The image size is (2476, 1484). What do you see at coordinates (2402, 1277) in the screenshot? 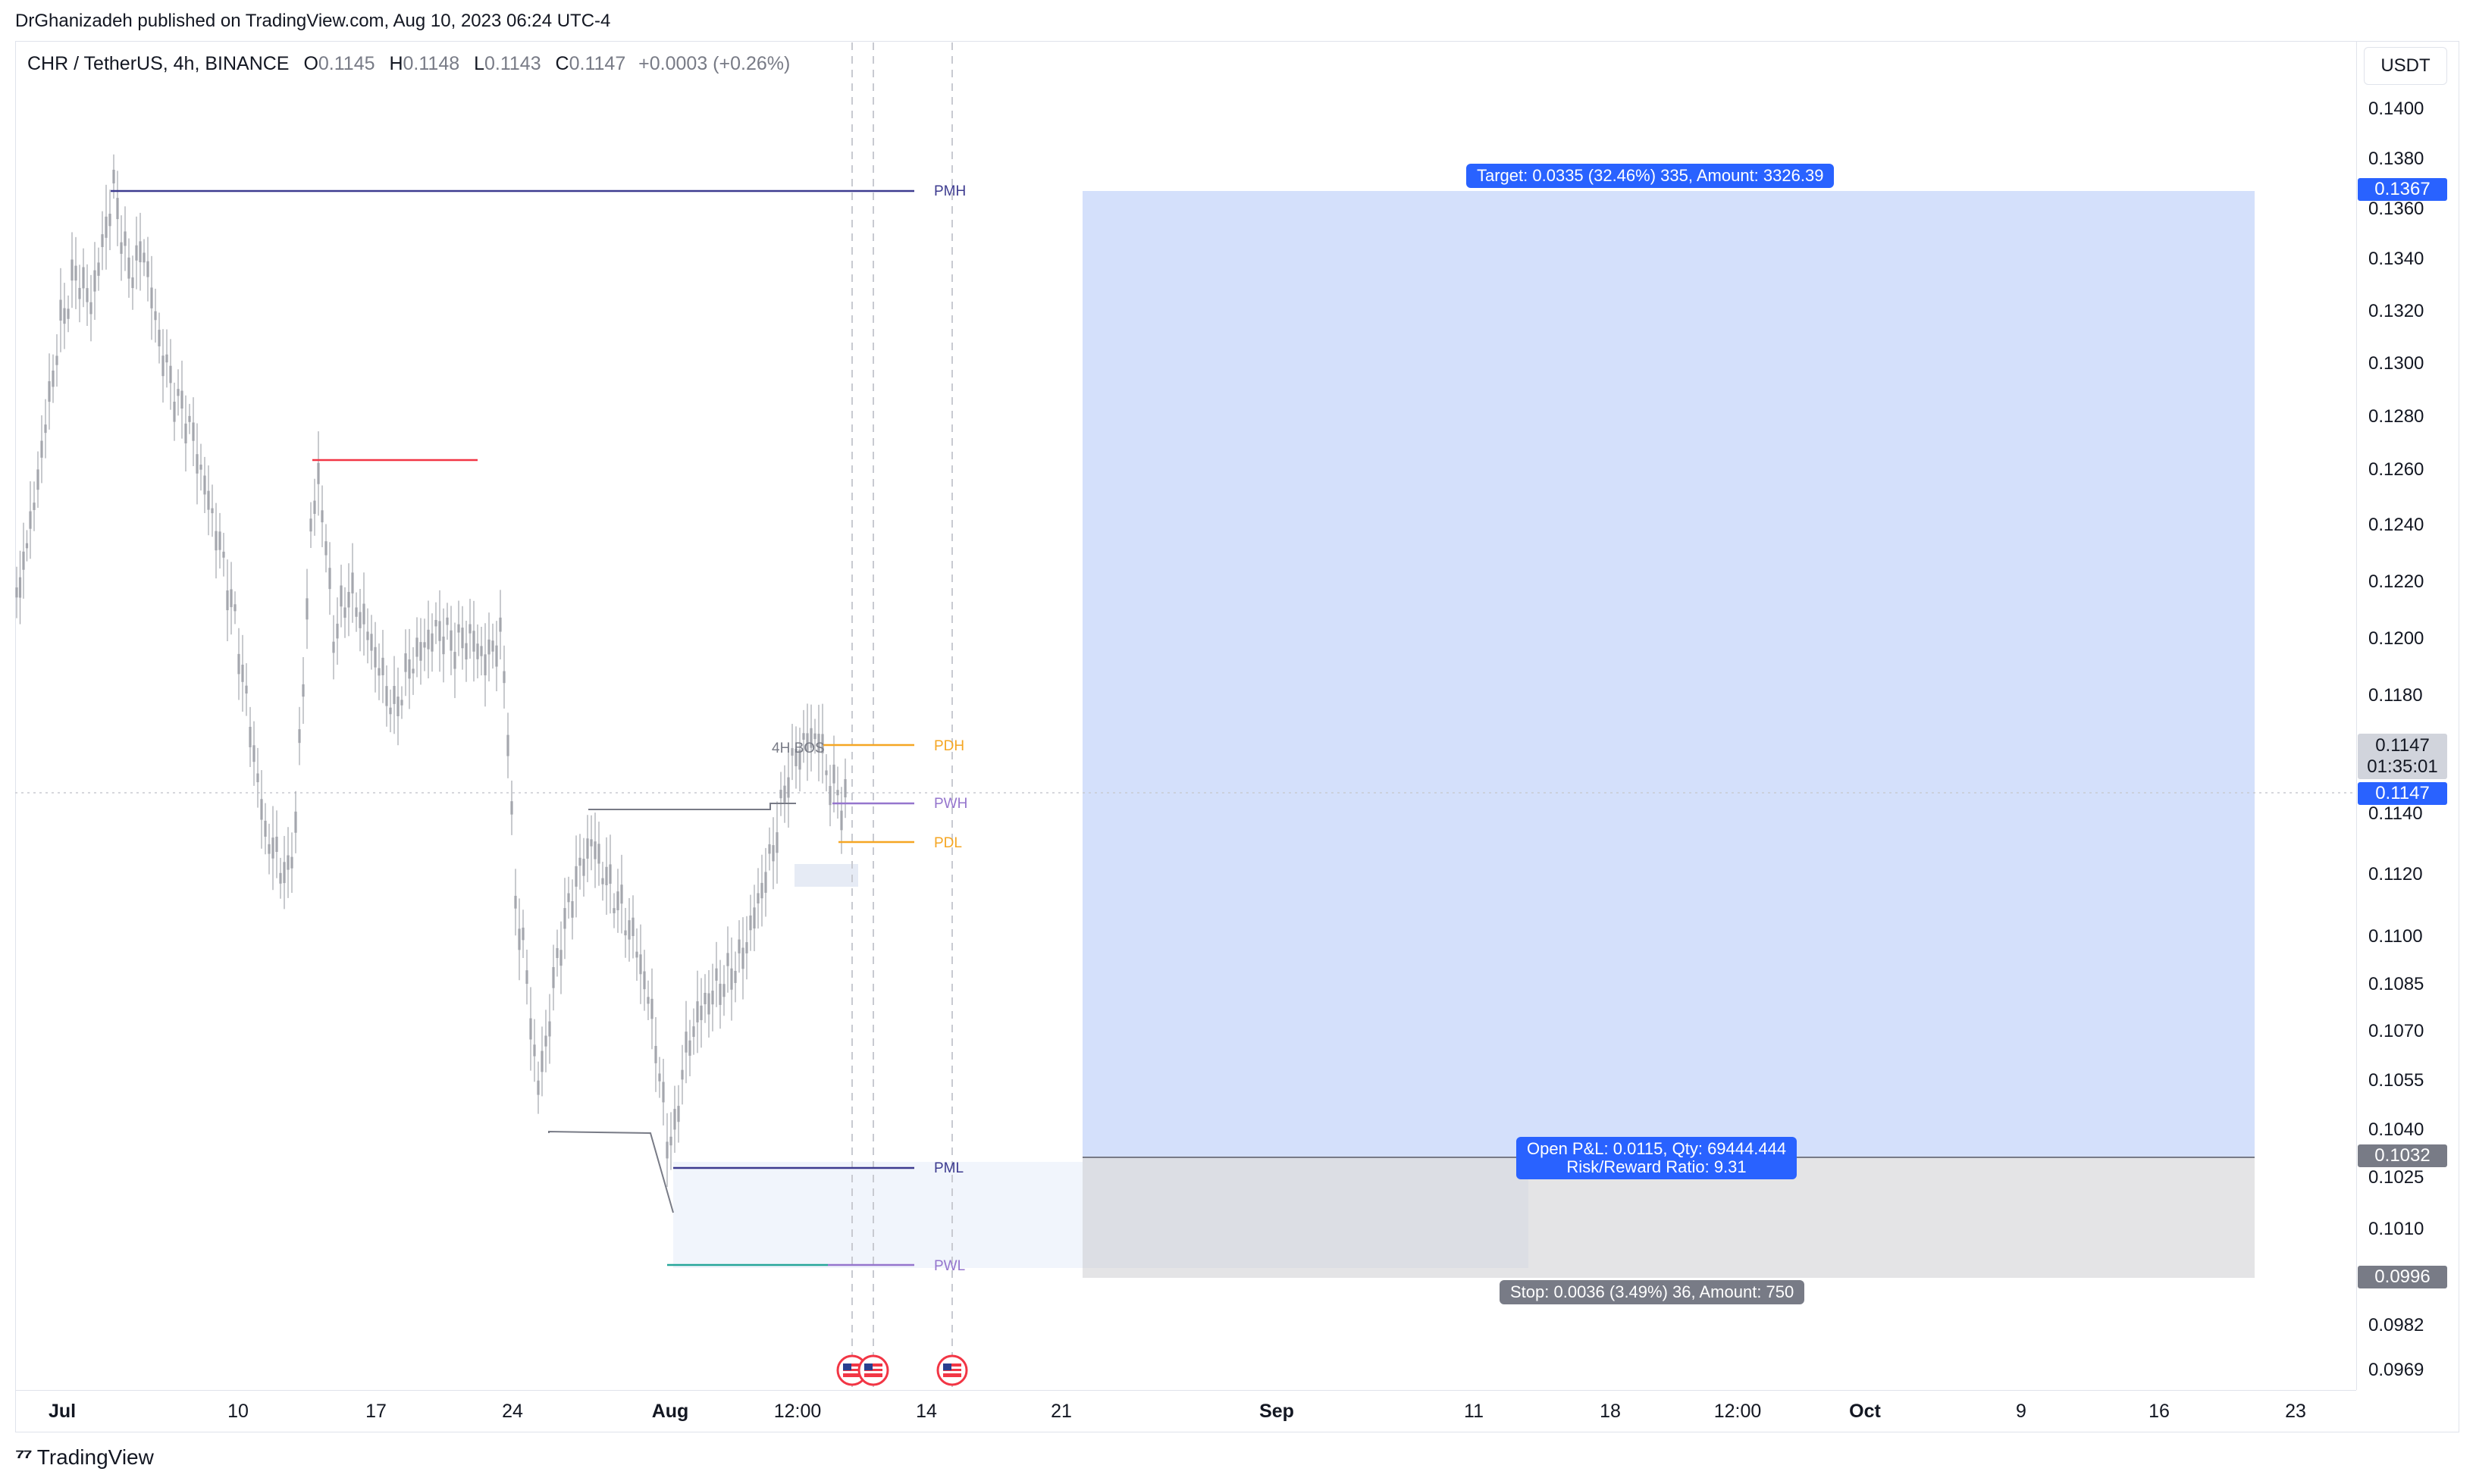
I see `stop-price-badge: 0.0996` at bounding box center [2402, 1277].